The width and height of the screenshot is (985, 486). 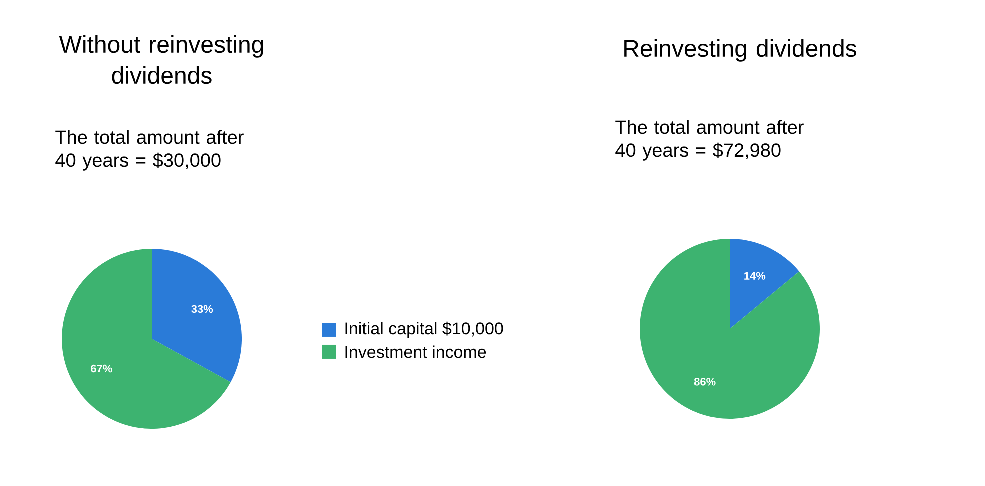 What do you see at coordinates (150, 150) in the screenshot?
I see `chart-subtitle: The total amount after 40 years = $30,000` at bounding box center [150, 150].